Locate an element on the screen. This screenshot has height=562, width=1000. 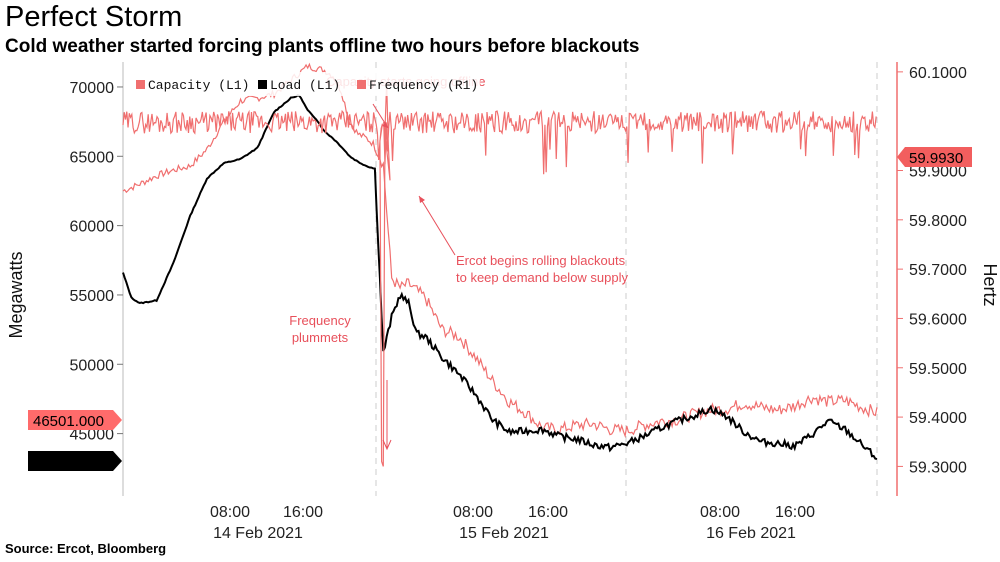
x-date-label: 15 Feb 2021 is located at coordinates (504, 533).